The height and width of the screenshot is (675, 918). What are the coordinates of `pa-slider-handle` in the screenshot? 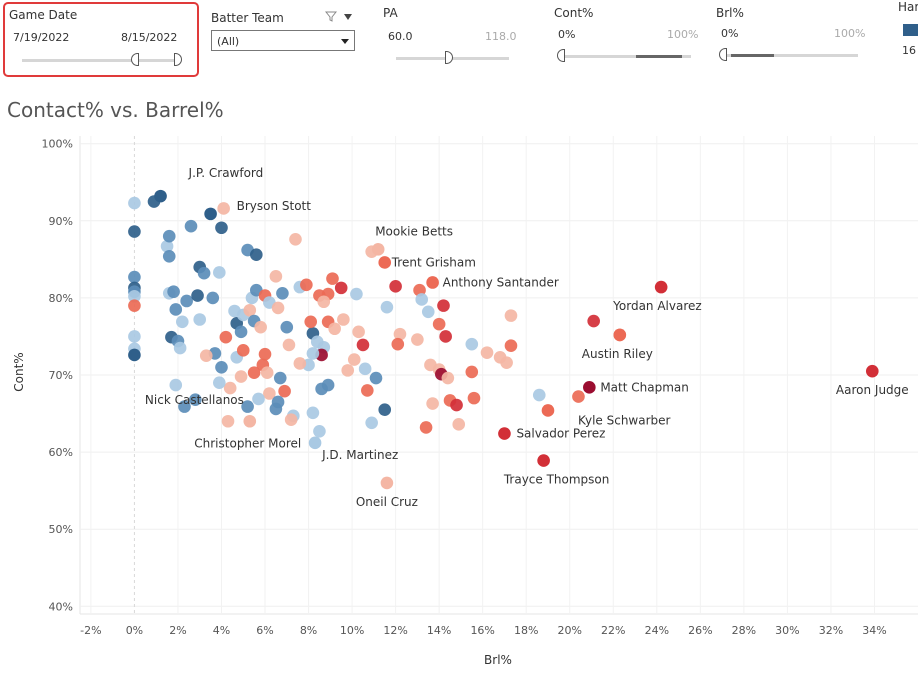 It's located at (449, 57).